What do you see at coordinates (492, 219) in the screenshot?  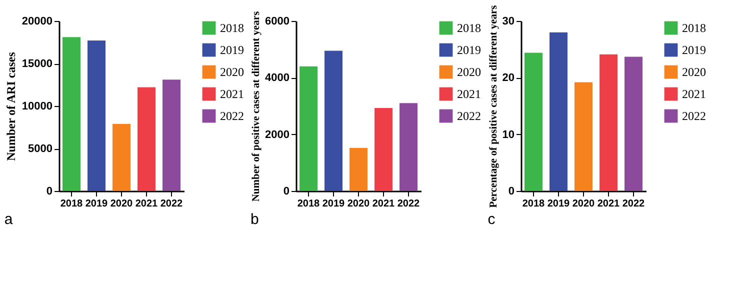 I see `text: c` at bounding box center [492, 219].